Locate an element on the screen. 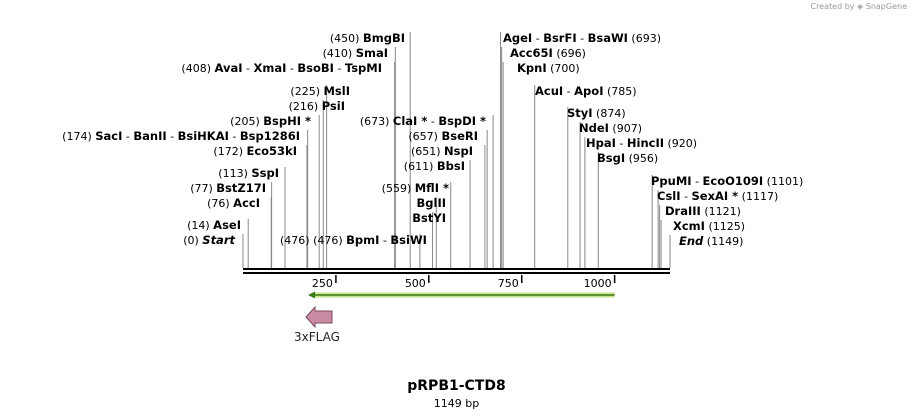 Image resolution: width=913 pixels, height=419 pixels. site-group-agei: AgeI - BsrFI - BsaWI (693) is located at coordinates (582, 38).